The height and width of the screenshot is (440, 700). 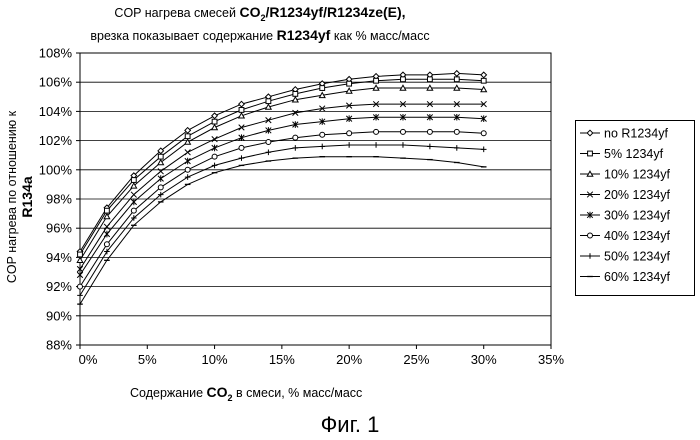 What do you see at coordinates (636, 134) in the screenshot?
I see `legend-label: no R1234yf` at bounding box center [636, 134].